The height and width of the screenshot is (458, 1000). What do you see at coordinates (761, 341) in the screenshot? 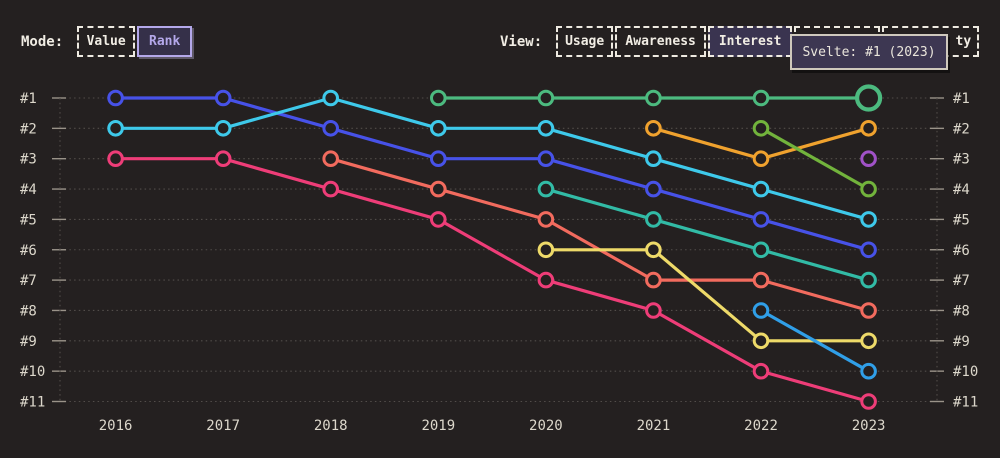
I see `data-point-yellow-2022` at bounding box center [761, 341].